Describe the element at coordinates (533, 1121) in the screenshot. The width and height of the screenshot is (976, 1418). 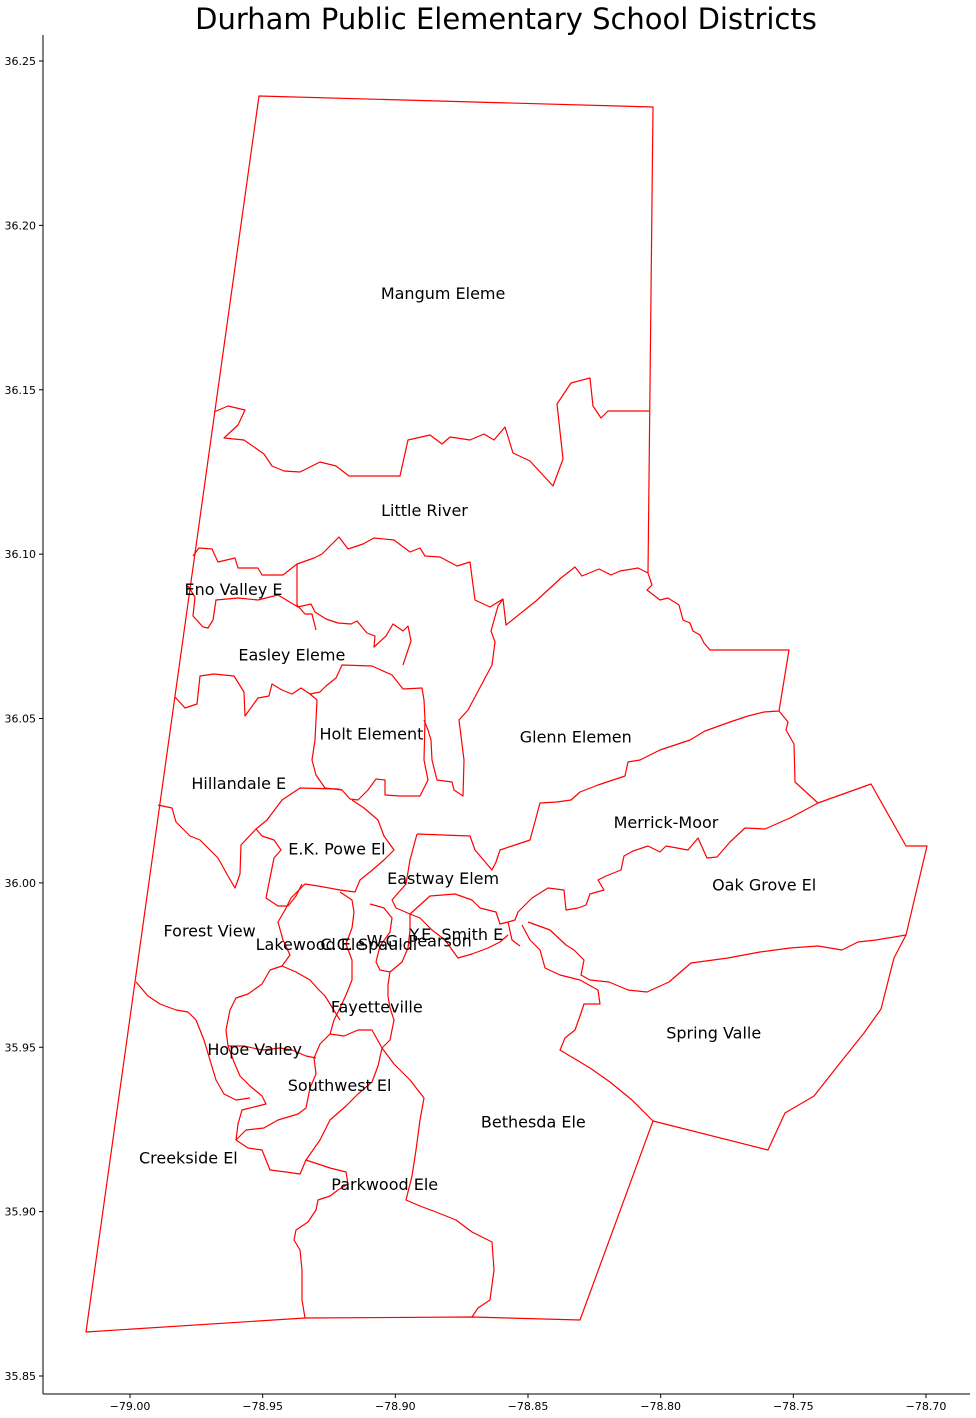
I see `district-label: Bethesda Ele` at that location.